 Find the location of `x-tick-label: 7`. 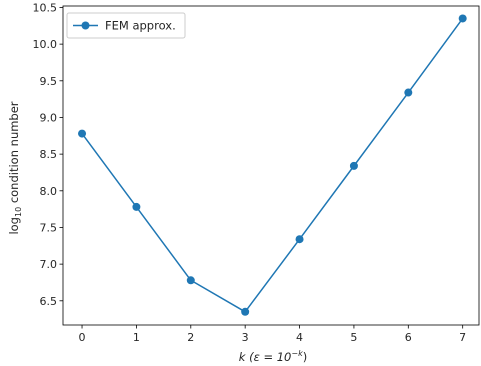

x-tick-label: 7 is located at coordinates (462, 337).